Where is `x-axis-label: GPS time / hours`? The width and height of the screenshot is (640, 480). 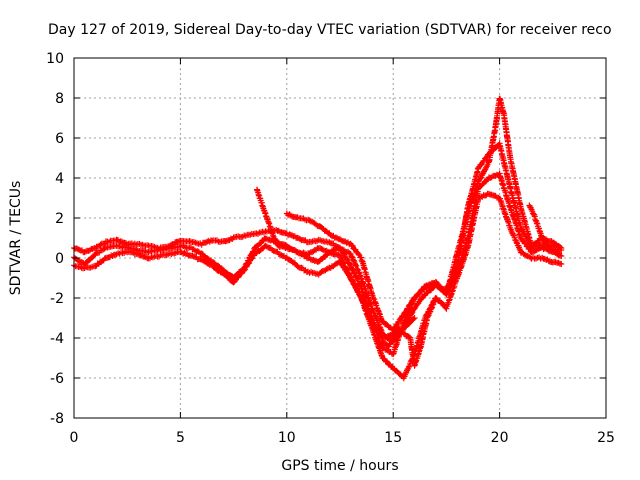
x-axis-label: GPS time / hours is located at coordinates (339, 466).